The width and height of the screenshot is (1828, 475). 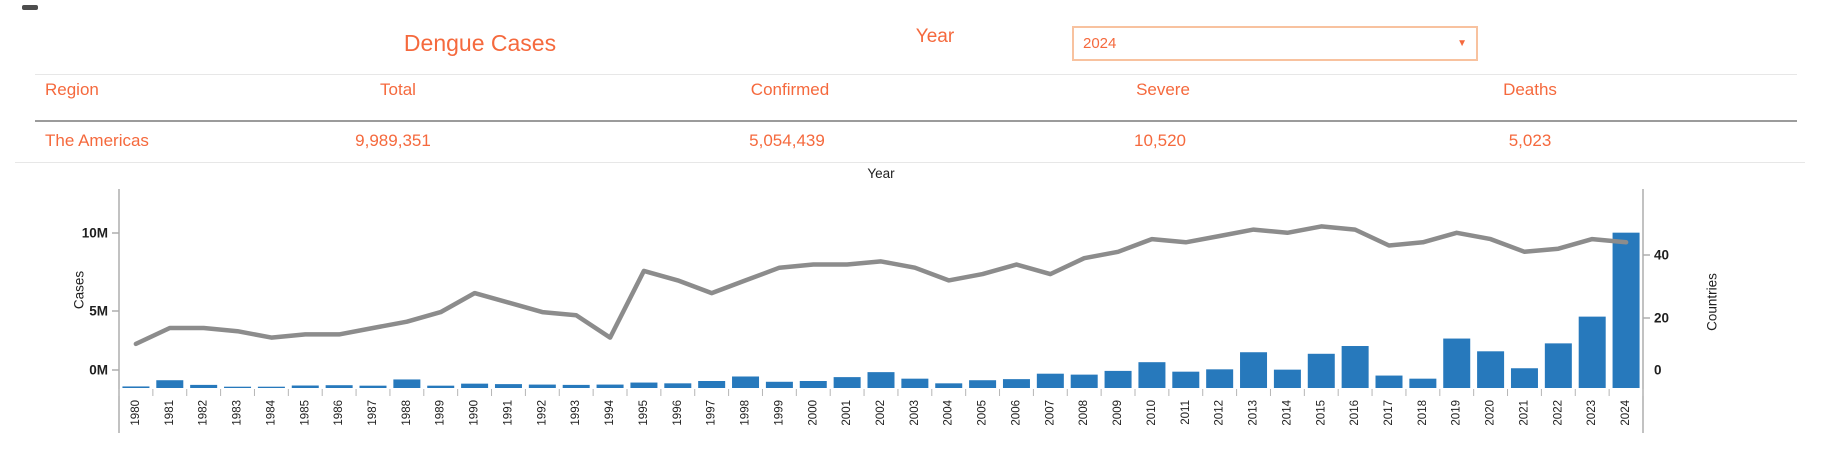 What do you see at coordinates (1186, 379) in the screenshot?
I see `bar-2011` at bounding box center [1186, 379].